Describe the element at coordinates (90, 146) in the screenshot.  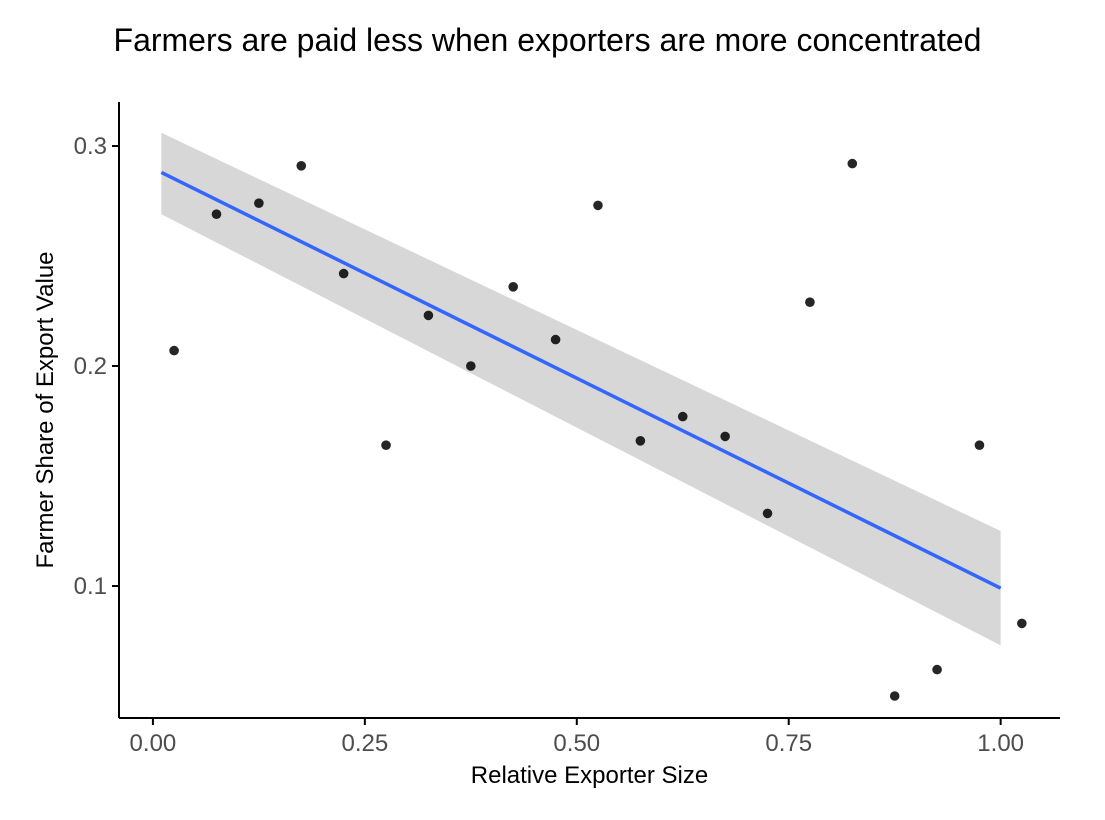
I see `y-tick-label: 0.3` at that location.